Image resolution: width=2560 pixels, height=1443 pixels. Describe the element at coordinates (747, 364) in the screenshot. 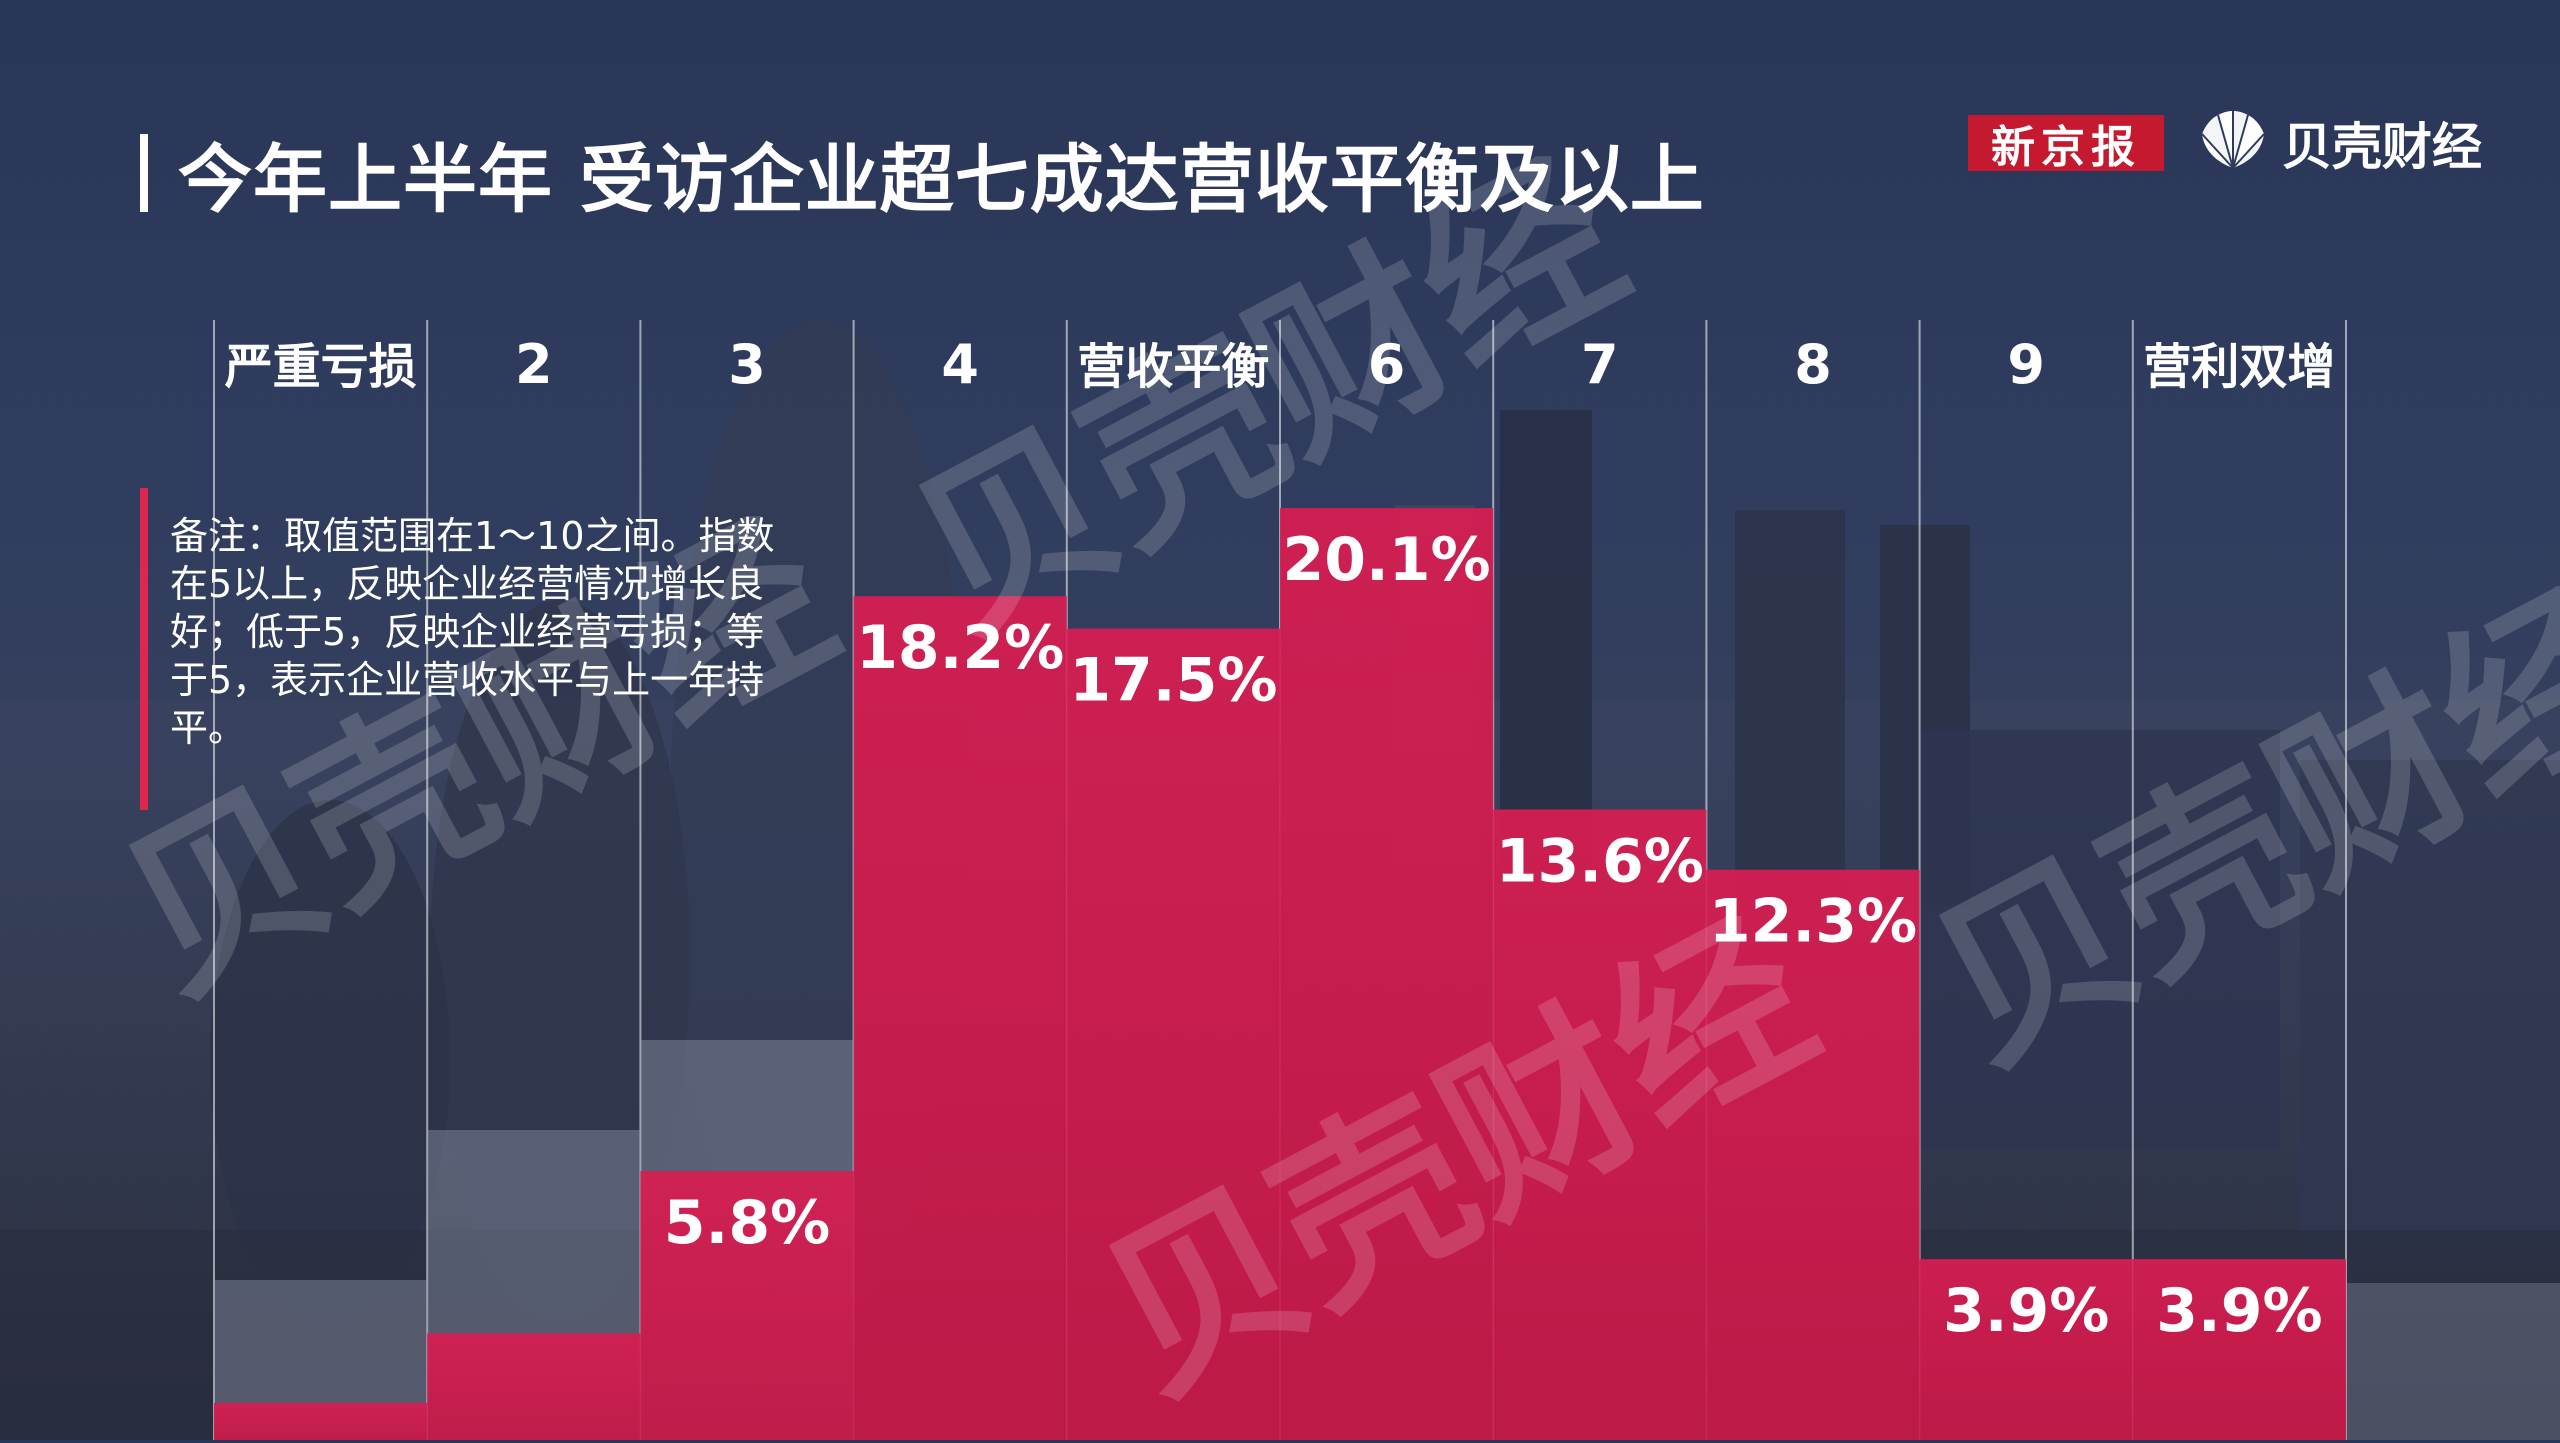

I see `category-label: 3` at that location.